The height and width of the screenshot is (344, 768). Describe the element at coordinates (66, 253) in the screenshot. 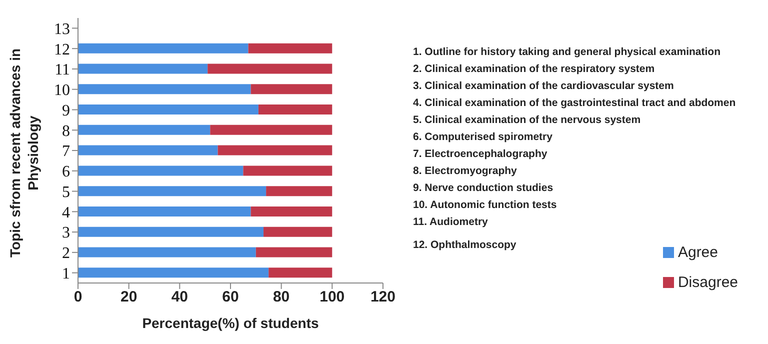

I see `y-tick-label: 2` at that location.